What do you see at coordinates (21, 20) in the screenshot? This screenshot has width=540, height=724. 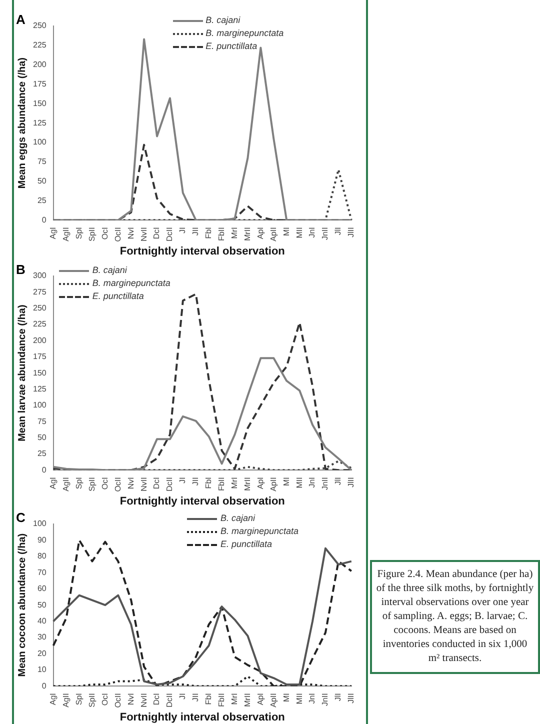 I see `chart-title: A` at bounding box center [21, 20].